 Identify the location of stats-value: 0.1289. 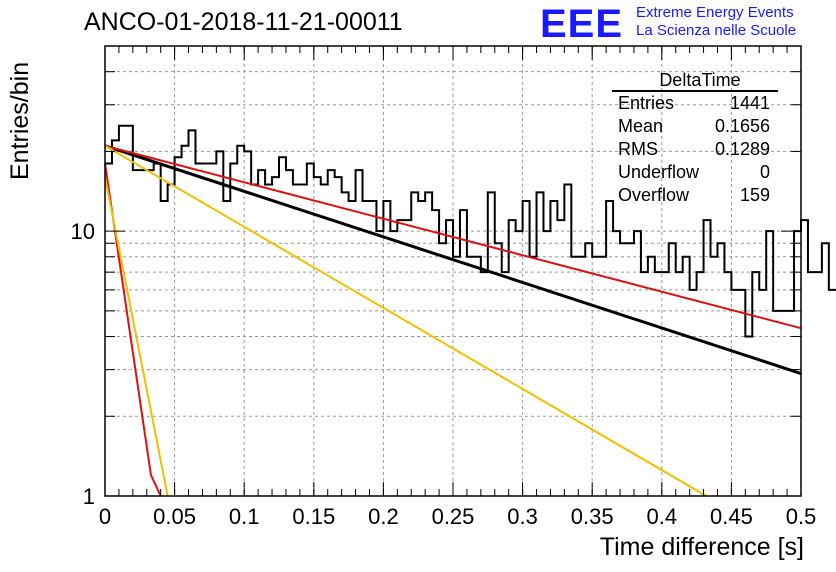
(742, 149).